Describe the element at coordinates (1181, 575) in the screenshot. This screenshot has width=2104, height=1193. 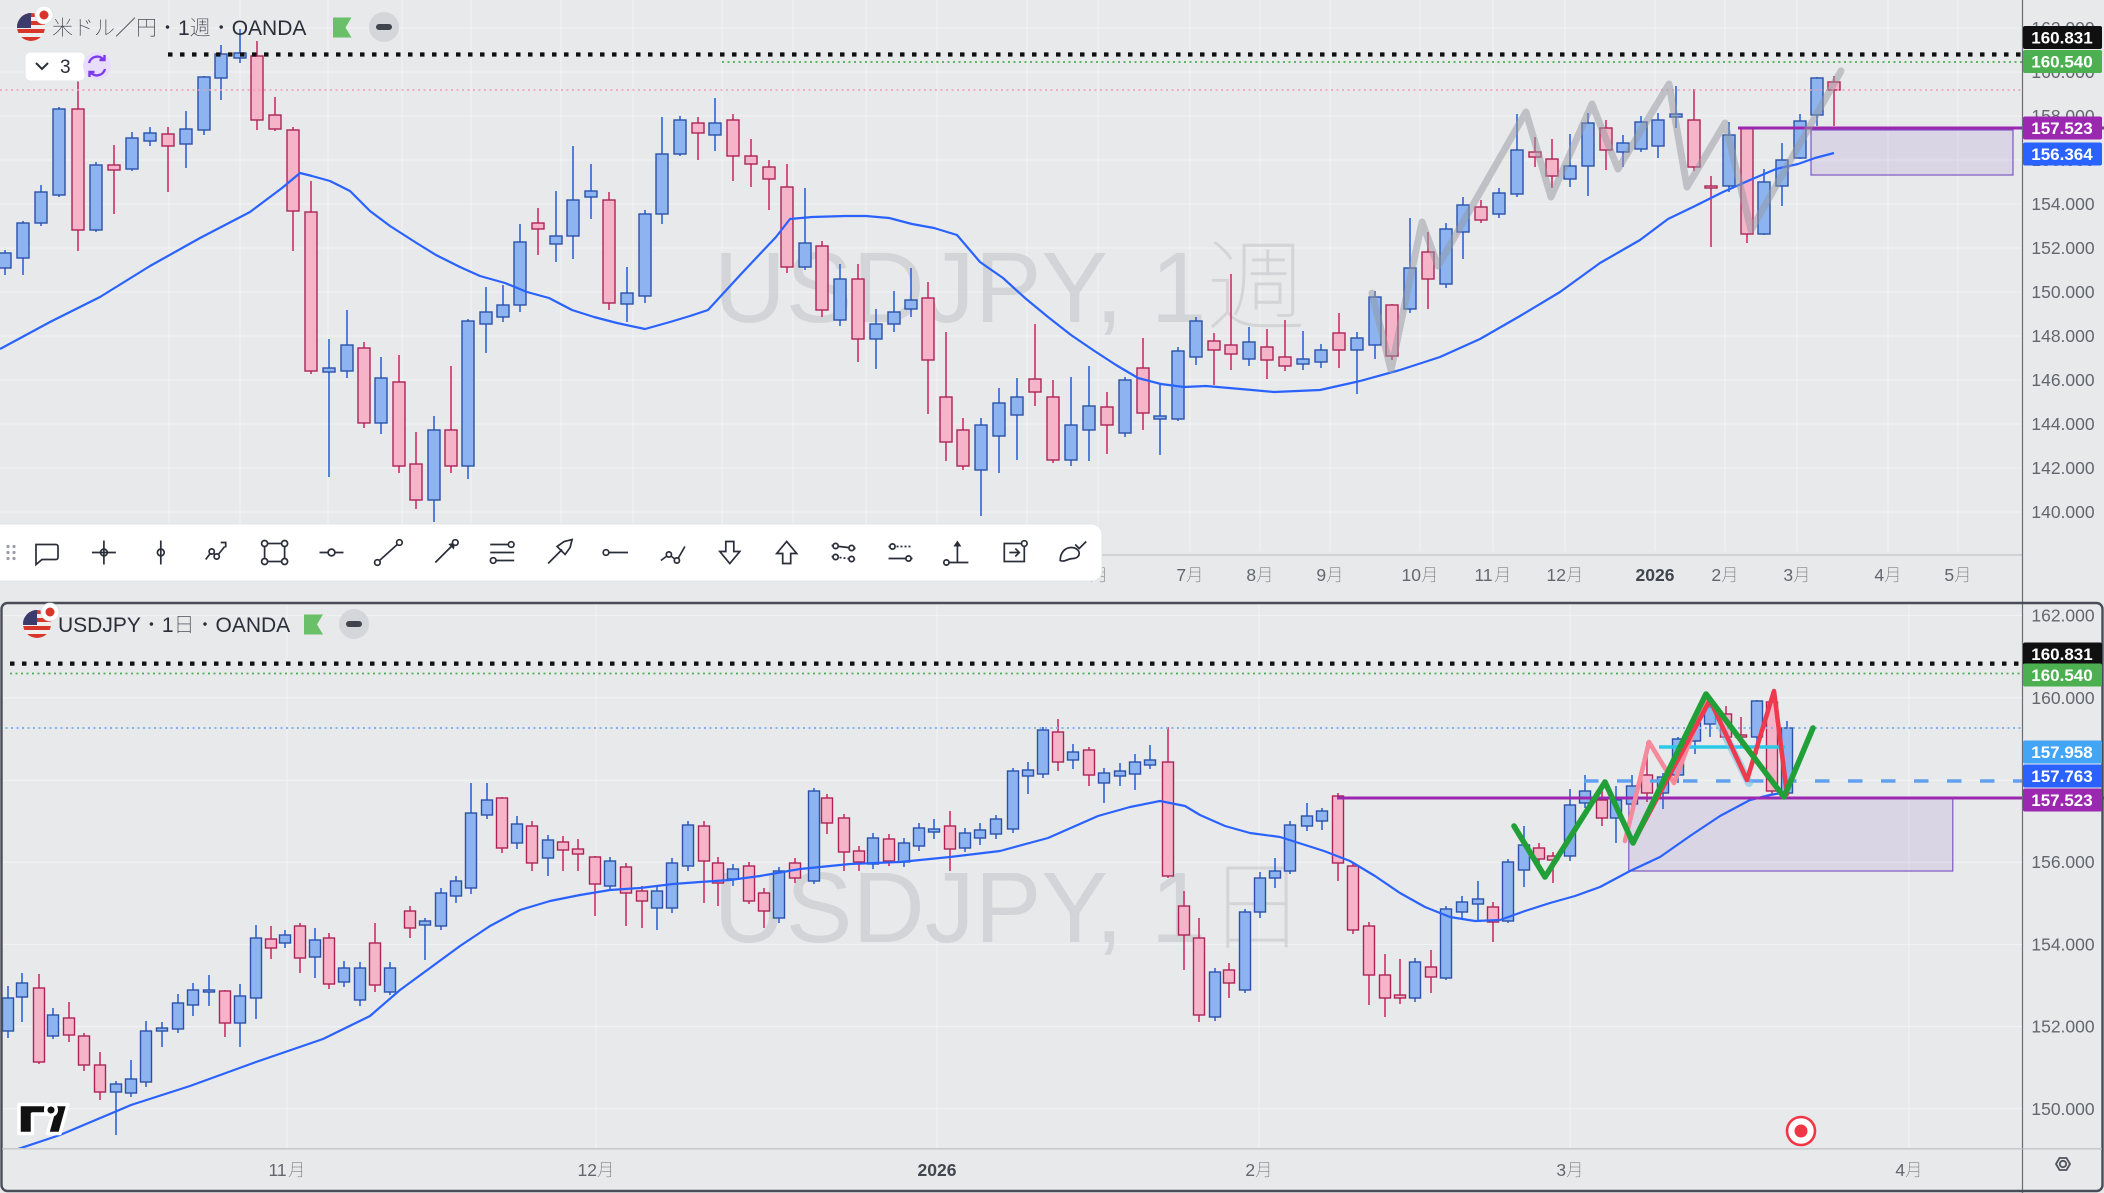
I see `svg-text: 7` at that location.